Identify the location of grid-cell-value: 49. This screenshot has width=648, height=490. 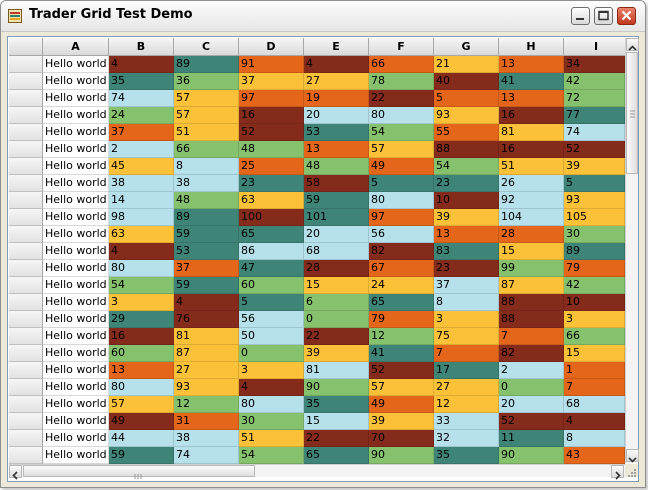
(401, 404).